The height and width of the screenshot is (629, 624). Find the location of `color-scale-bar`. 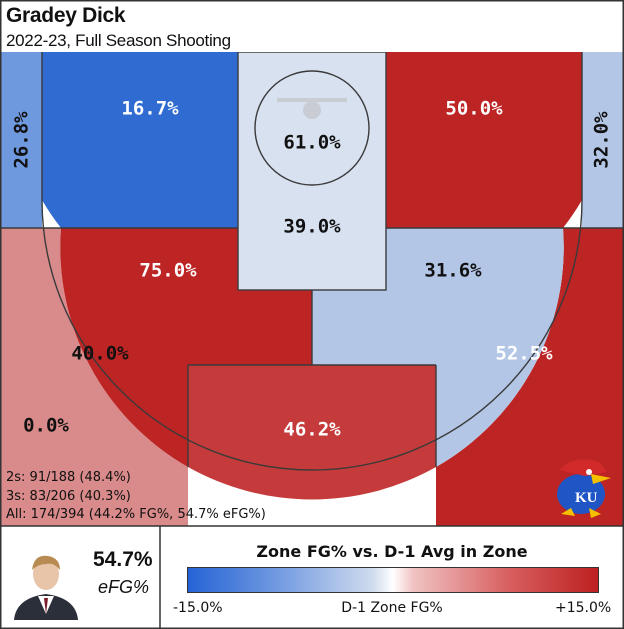

color-scale-bar is located at coordinates (393, 580).